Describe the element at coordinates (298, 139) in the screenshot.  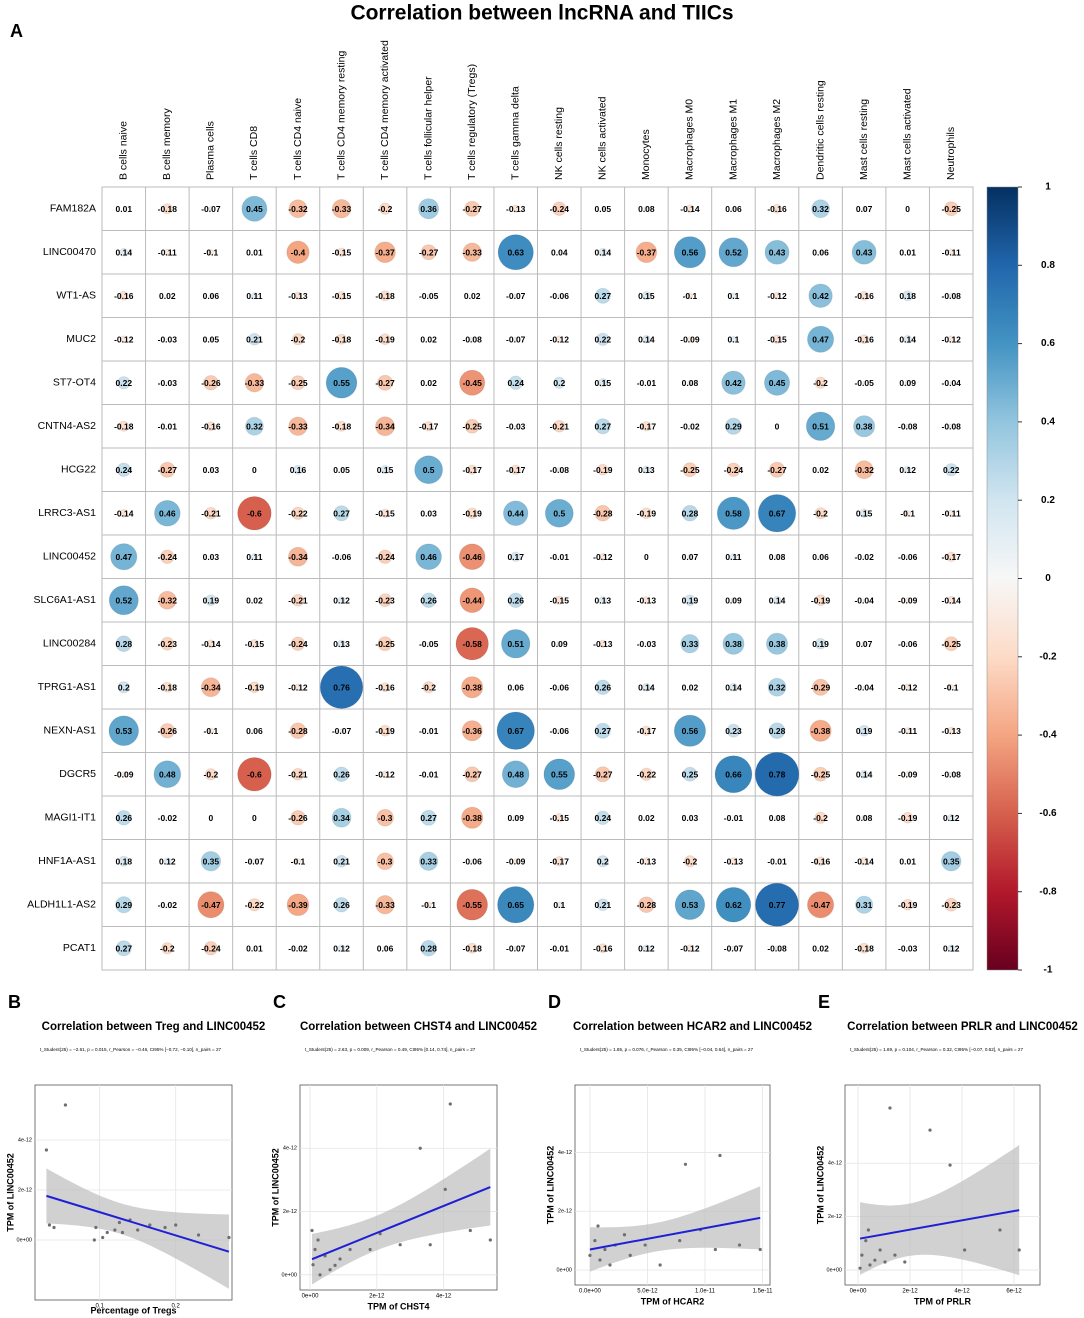
I see `column-label: T cells CD4 naive` at that location.